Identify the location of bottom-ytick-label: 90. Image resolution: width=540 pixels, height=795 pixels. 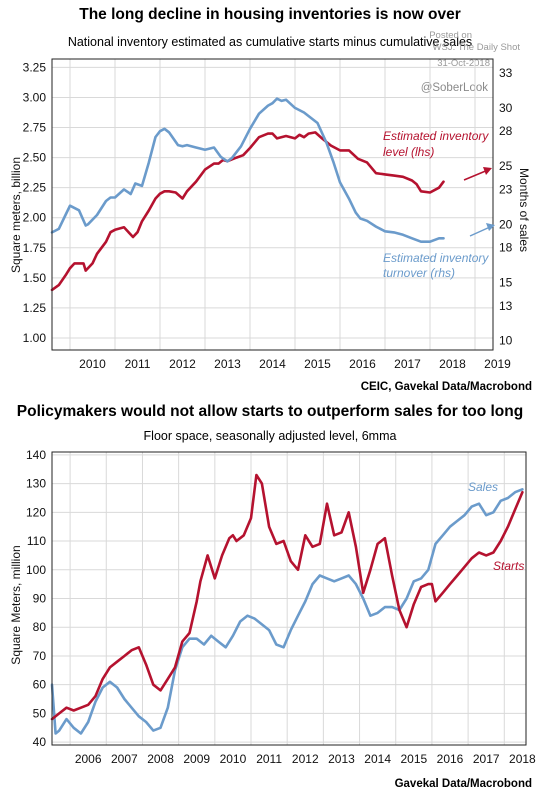
(40, 599).